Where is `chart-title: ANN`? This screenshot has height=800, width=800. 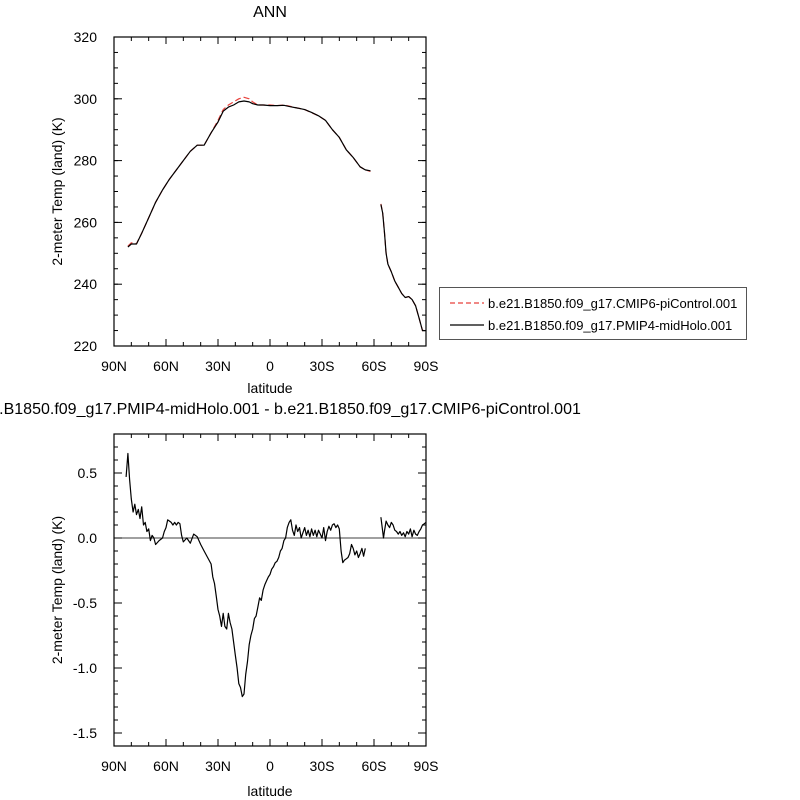
chart-title: ANN is located at coordinates (270, 12).